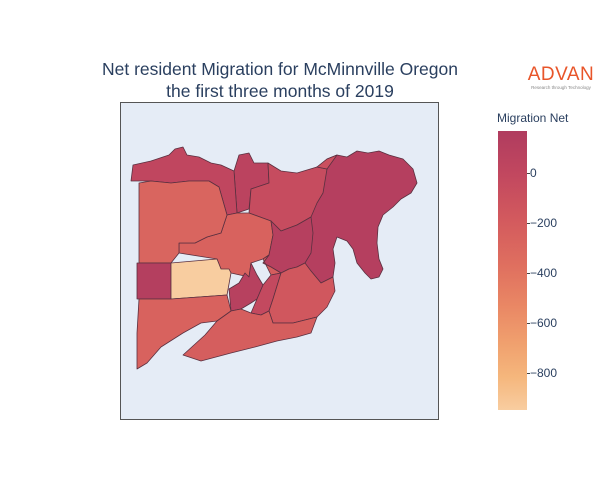 The width and height of the screenshot is (600, 500). I want to click on chart-title-line2: the first three months of 2019, so click(280, 91).